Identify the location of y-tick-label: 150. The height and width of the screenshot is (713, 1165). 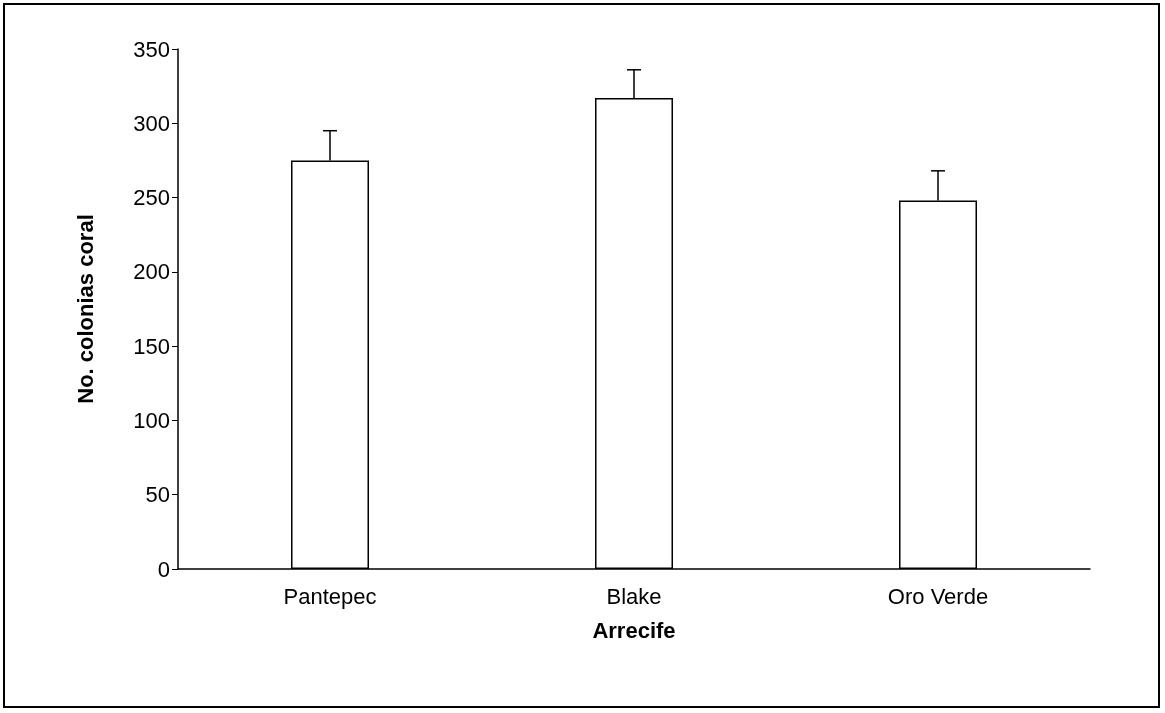
(151, 346).